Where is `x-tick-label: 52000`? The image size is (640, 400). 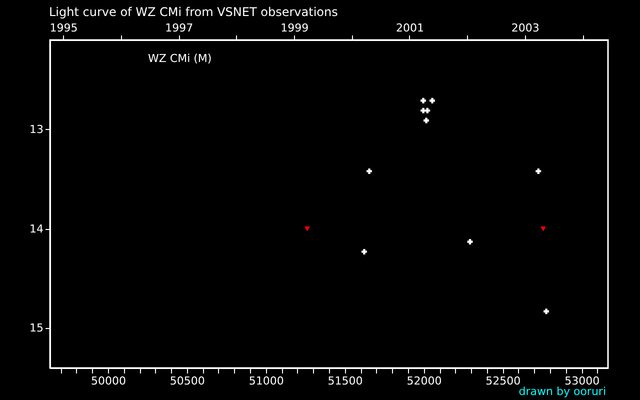
x-tick-label: 52000 is located at coordinates (424, 381).